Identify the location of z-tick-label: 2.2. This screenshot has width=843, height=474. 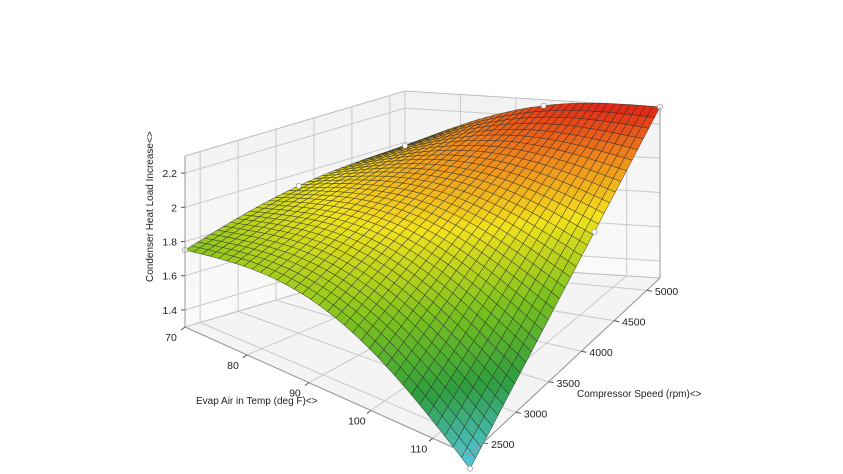
(169, 174).